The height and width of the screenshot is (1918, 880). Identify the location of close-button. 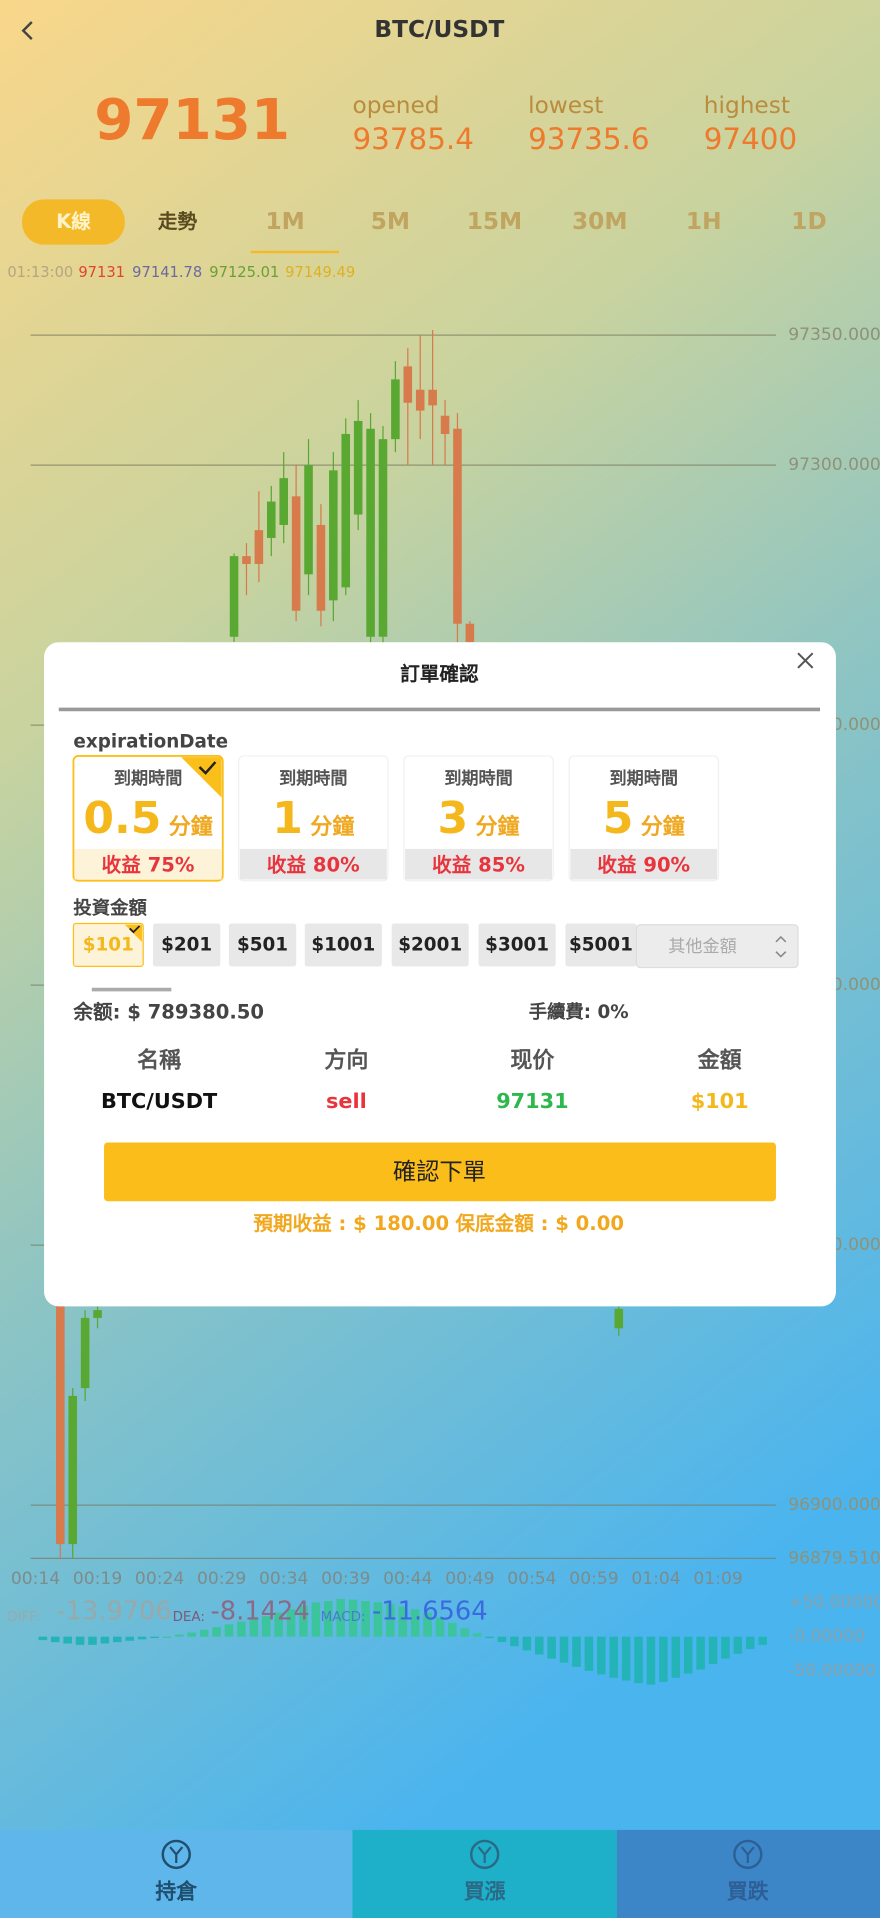
(805, 660).